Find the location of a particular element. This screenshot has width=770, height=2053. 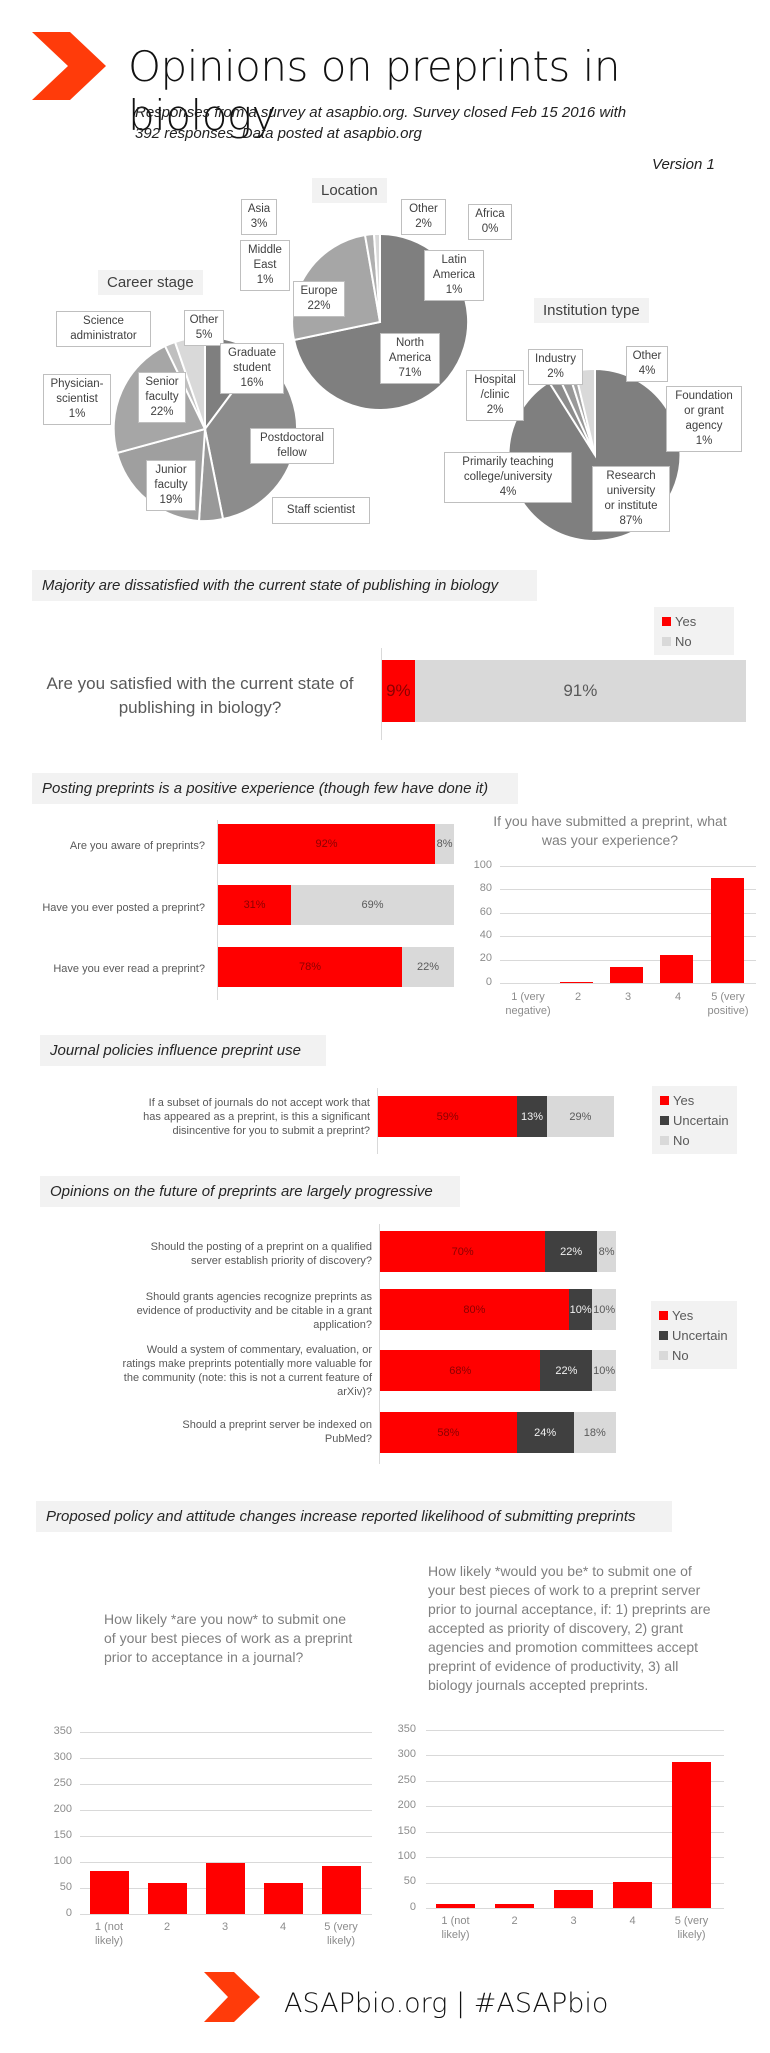

legend-yes-swatch is located at coordinates (666, 621).